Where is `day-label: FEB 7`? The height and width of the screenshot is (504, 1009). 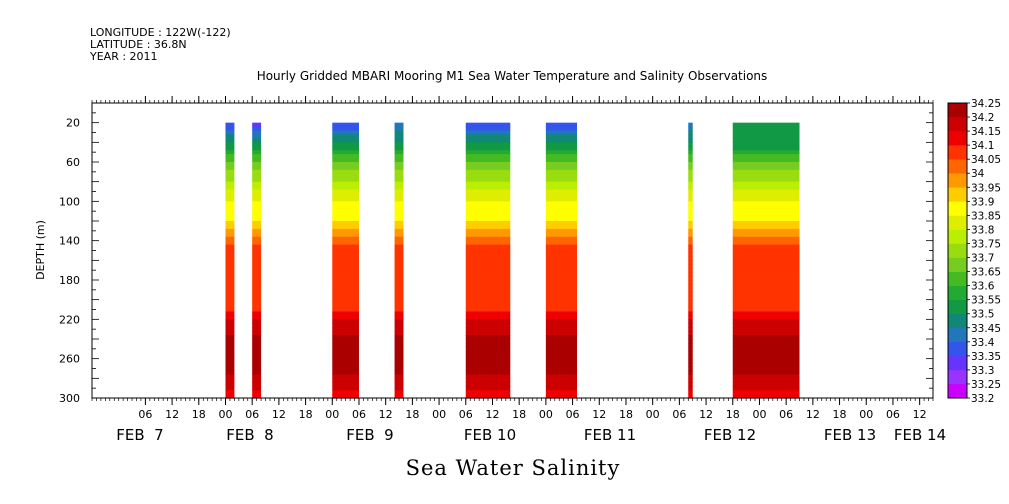
day-label: FEB 7 is located at coordinates (139, 435).